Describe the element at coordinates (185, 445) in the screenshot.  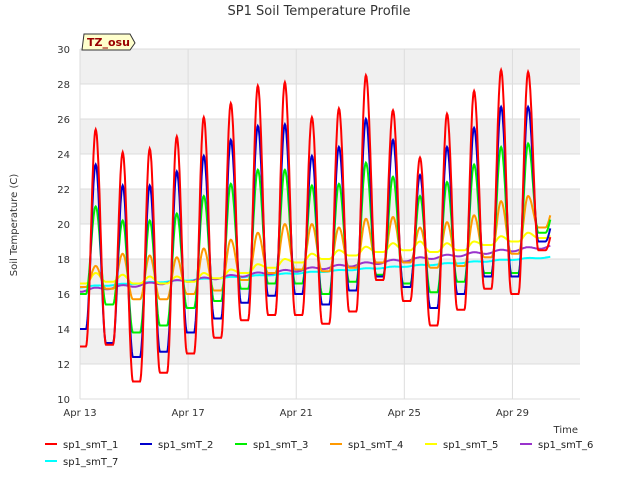
I see `legend-label-sp1_smT_2: sp1_smT_2` at that location.